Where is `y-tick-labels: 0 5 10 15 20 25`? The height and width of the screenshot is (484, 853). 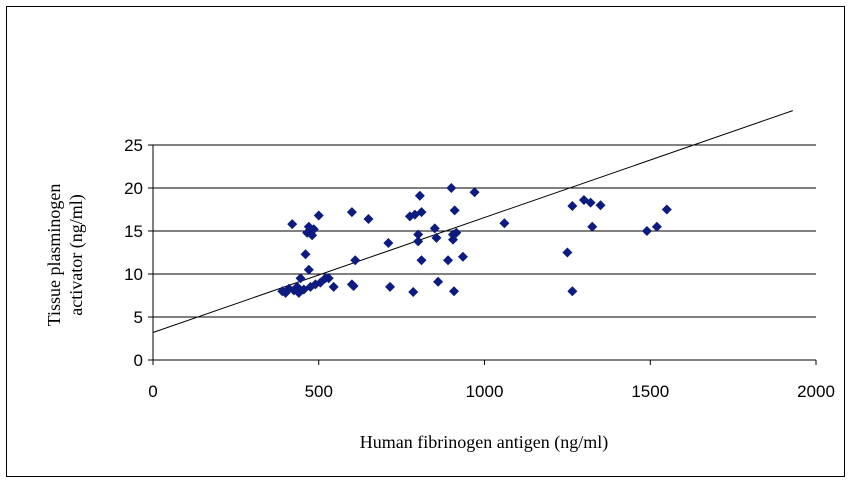
y-tick-labels: 0 5 10 15 20 25 is located at coordinates (133, 253).